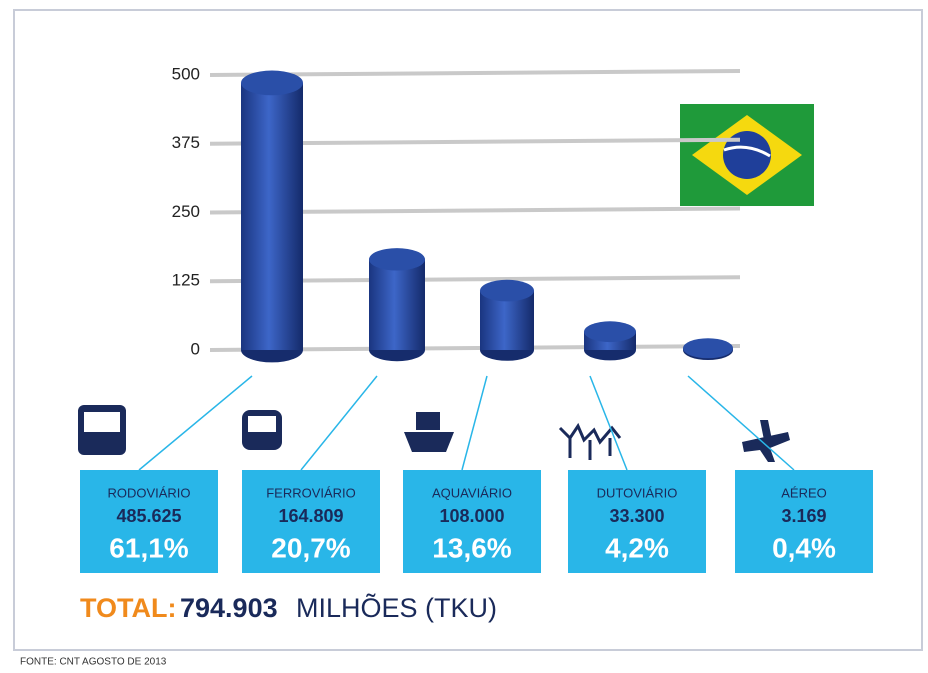  I want to click on y-tick-label: 250, so click(186, 211).